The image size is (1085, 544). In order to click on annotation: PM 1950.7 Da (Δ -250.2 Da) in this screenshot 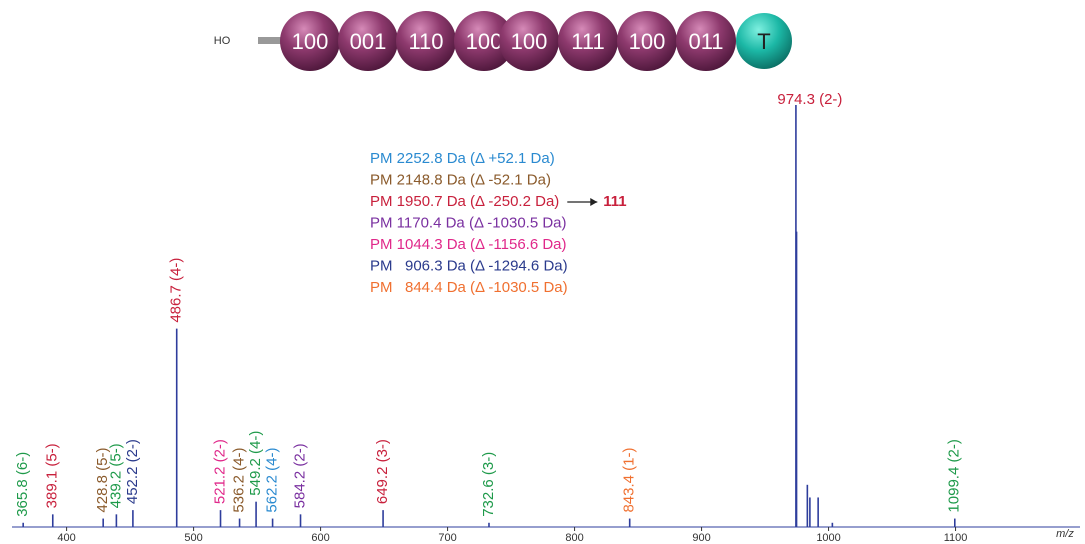, I will do `click(464, 201)`.